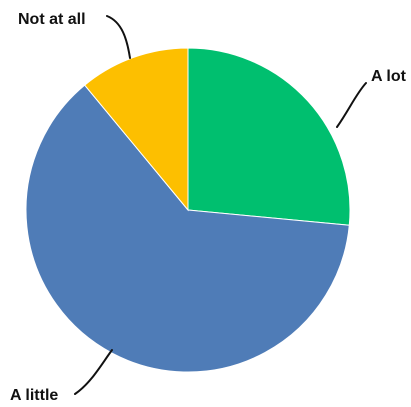 This screenshot has height=407, width=411. Describe the element at coordinates (351, 105) in the screenshot. I see `leader-line-a-lot` at that location.